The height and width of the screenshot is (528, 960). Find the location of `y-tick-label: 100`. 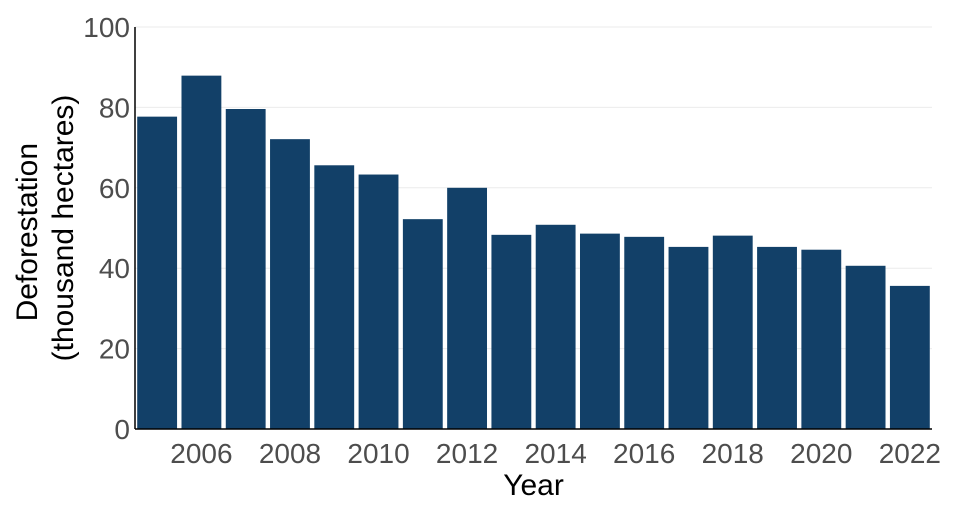

y-tick-label: 100 is located at coordinates (106, 27).